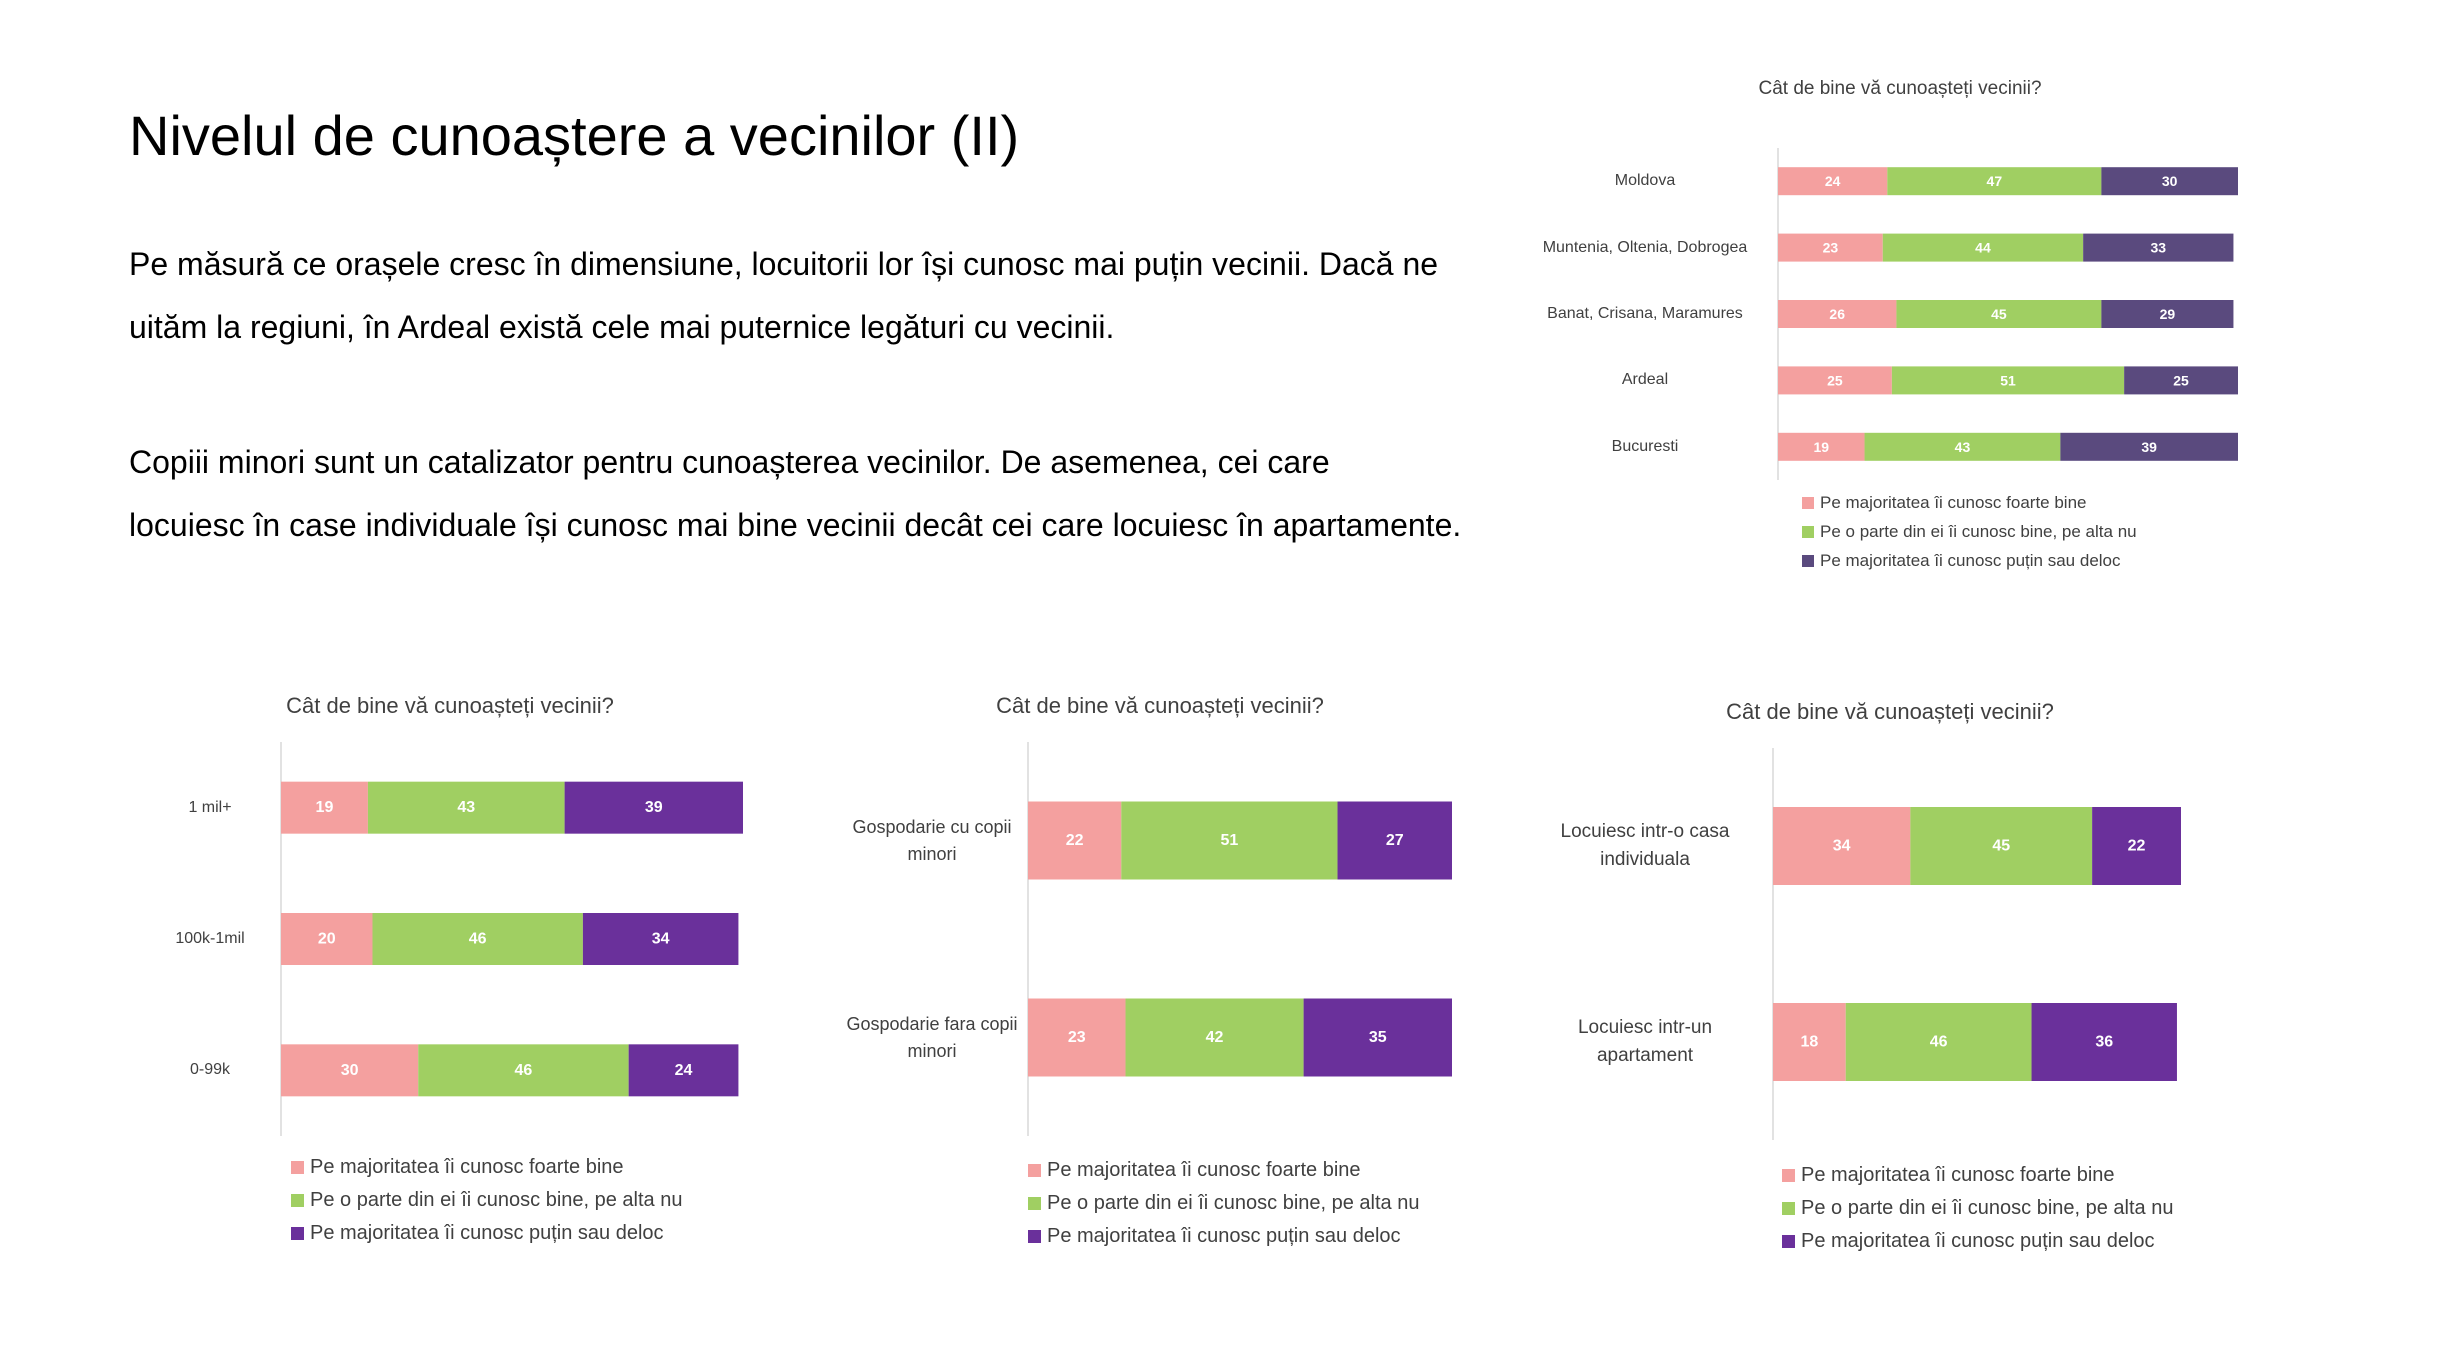 The image size is (2446, 1370). I want to click on data-label-very-well-banat-crisana-maramures: 26, so click(1837, 314).